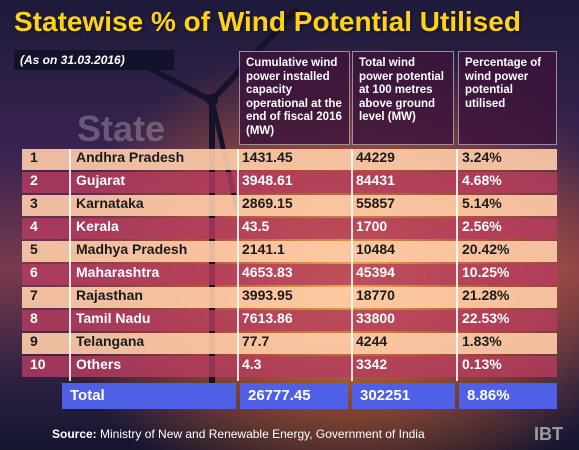  What do you see at coordinates (289, 228) in the screenshot?
I see `table-row: 4 Kerala 43.5 1700 2.56%` at bounding box center [289, 228].